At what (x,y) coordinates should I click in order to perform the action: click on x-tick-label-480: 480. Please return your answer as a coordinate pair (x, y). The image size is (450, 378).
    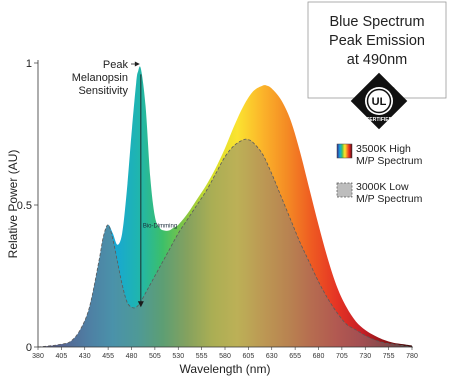
    Looking at the image, I should click on (132, 356).